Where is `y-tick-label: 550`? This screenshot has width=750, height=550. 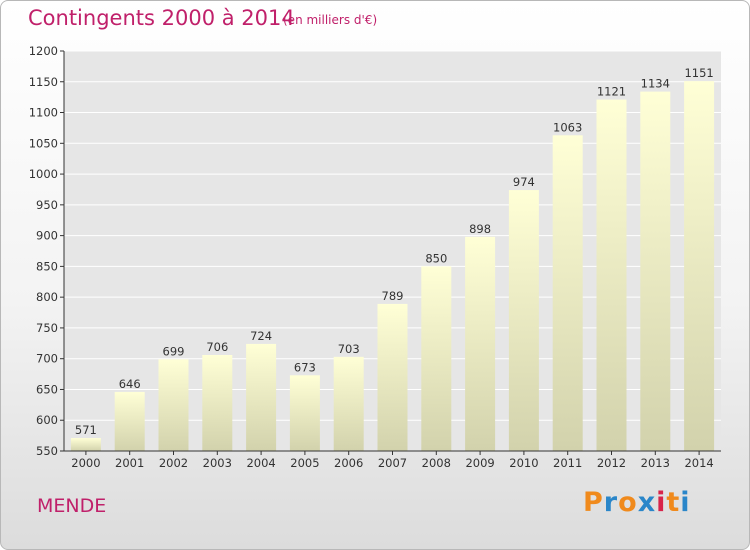
y-tick-label: 550 is located at coordinates (47, 451).